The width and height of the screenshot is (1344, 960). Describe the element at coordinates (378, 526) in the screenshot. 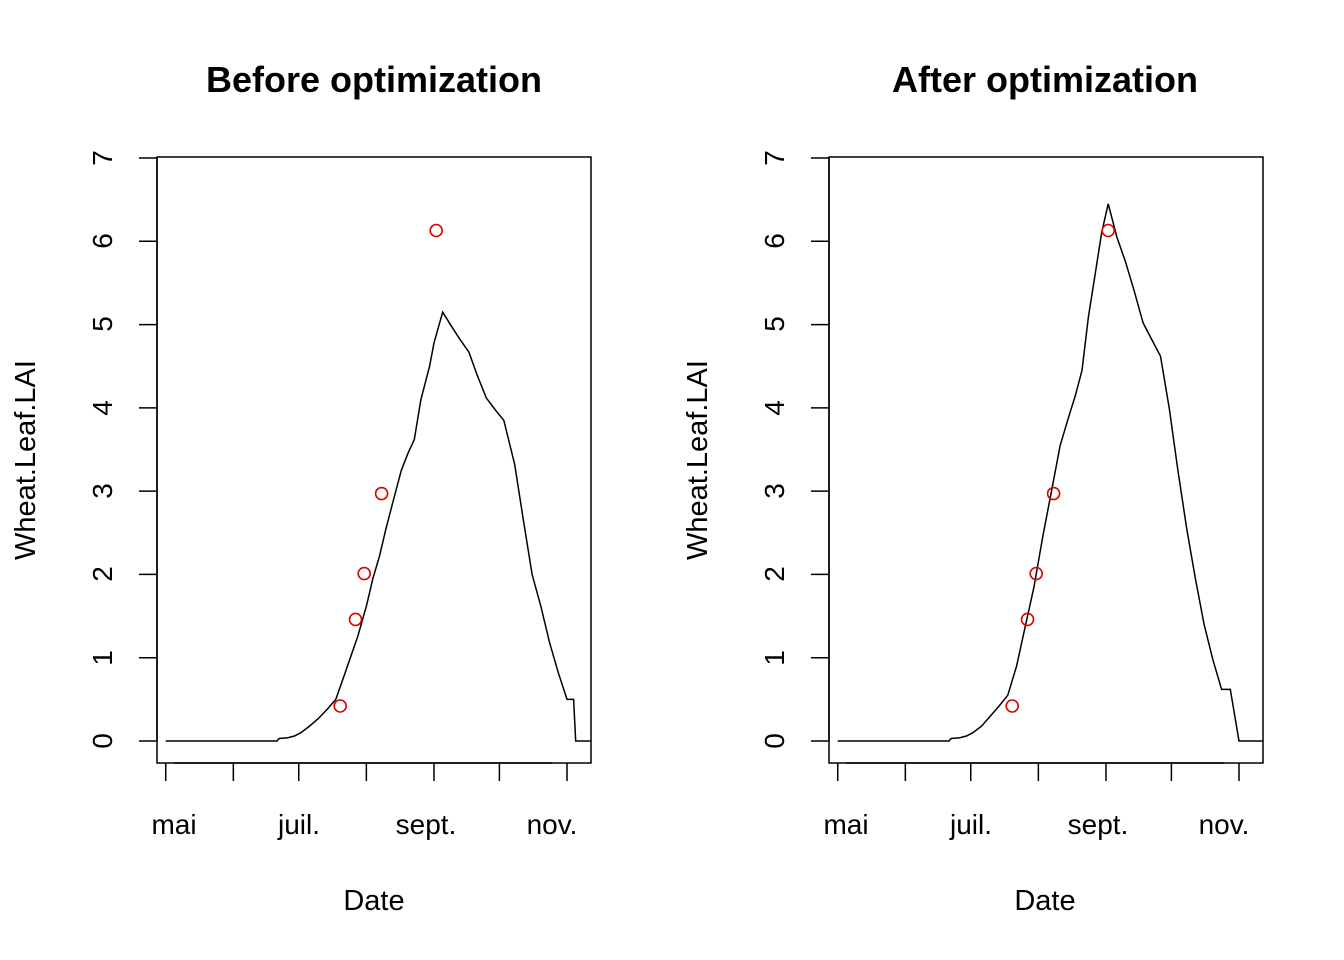

I see `simulated-lai-line` at that location.